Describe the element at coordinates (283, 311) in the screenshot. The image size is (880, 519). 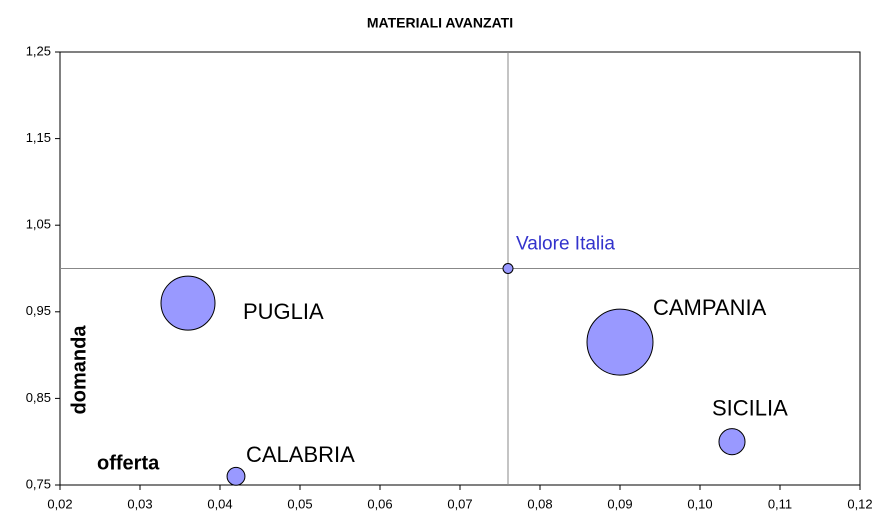
I see `point-label: PUGLIA` at that location.